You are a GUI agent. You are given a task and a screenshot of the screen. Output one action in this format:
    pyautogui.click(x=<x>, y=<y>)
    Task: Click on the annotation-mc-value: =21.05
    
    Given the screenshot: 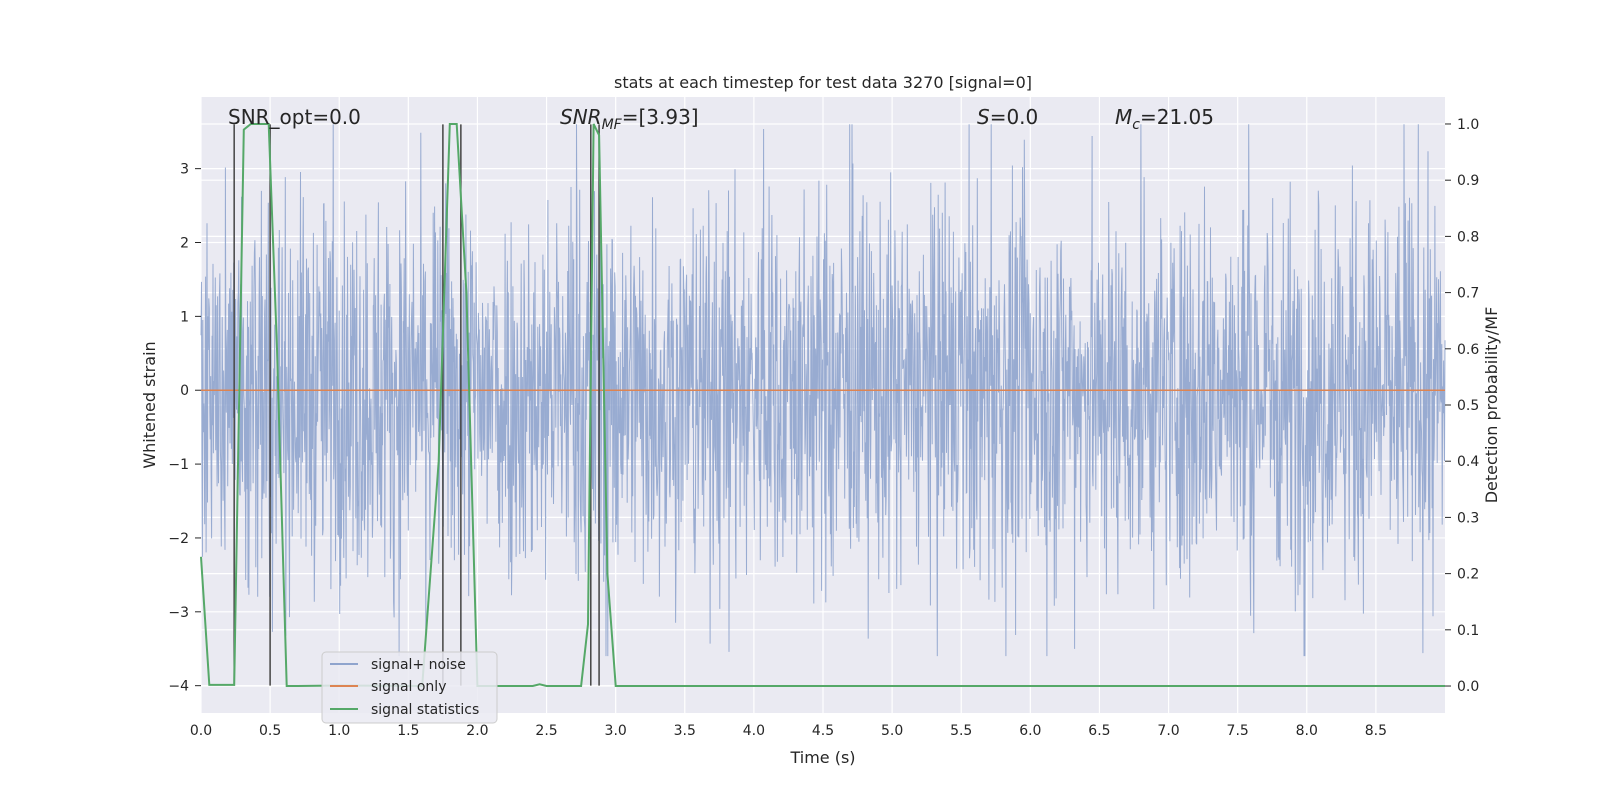 What is the action you would take?
    pyautogui.click(x=1177, y=117)
    